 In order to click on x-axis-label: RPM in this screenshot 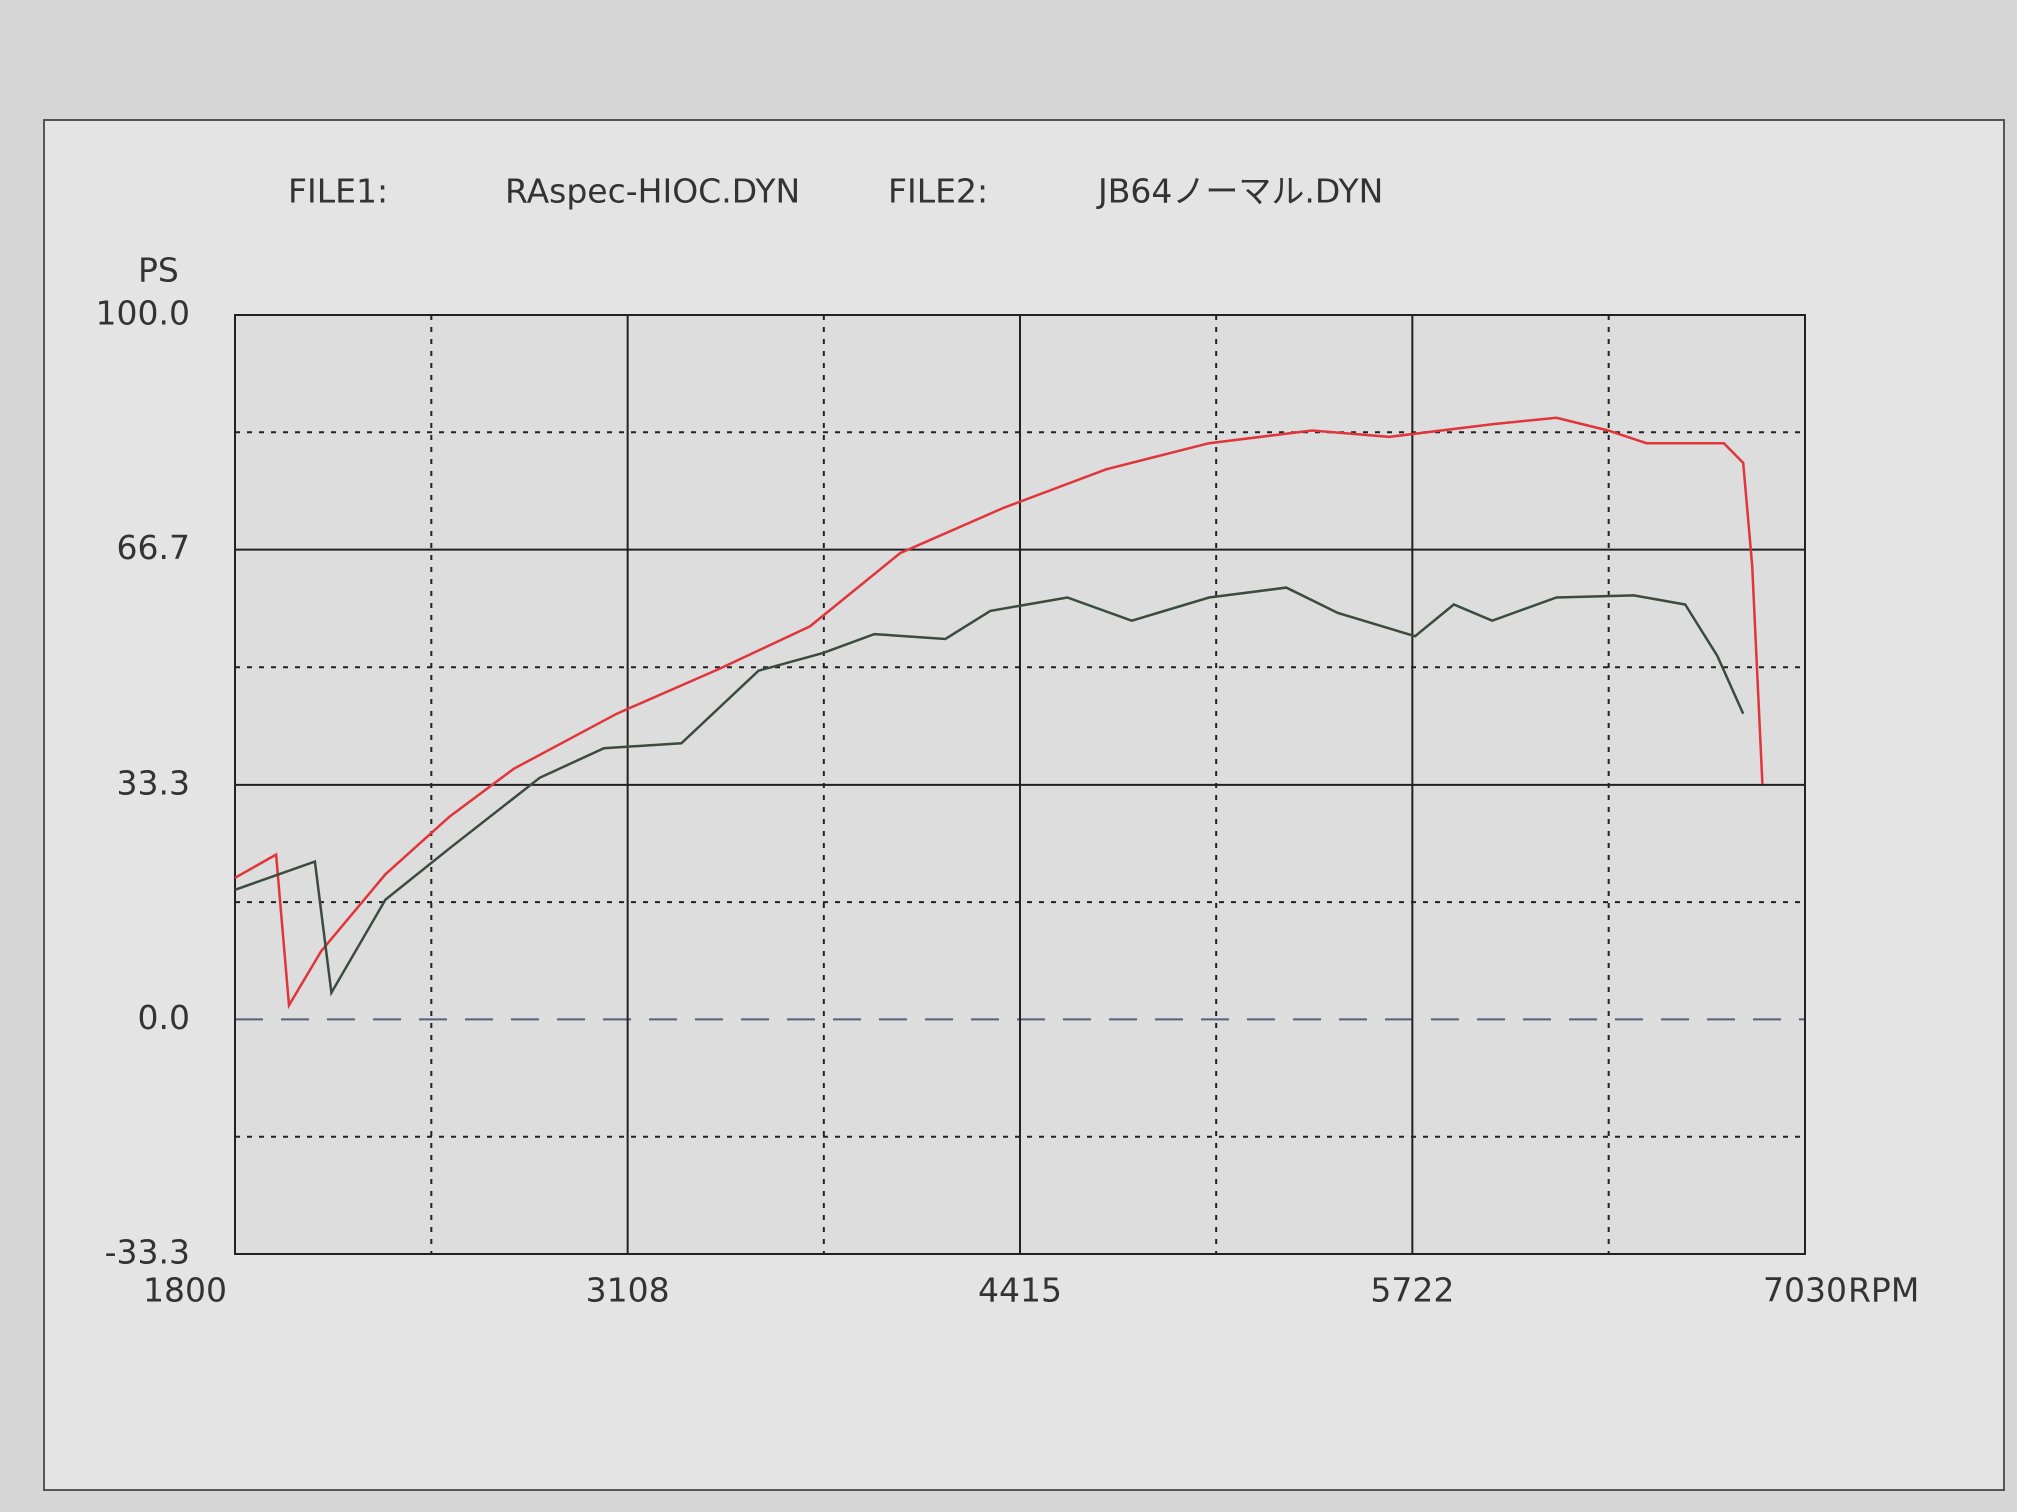, I will do `click(1883, 1290)`.